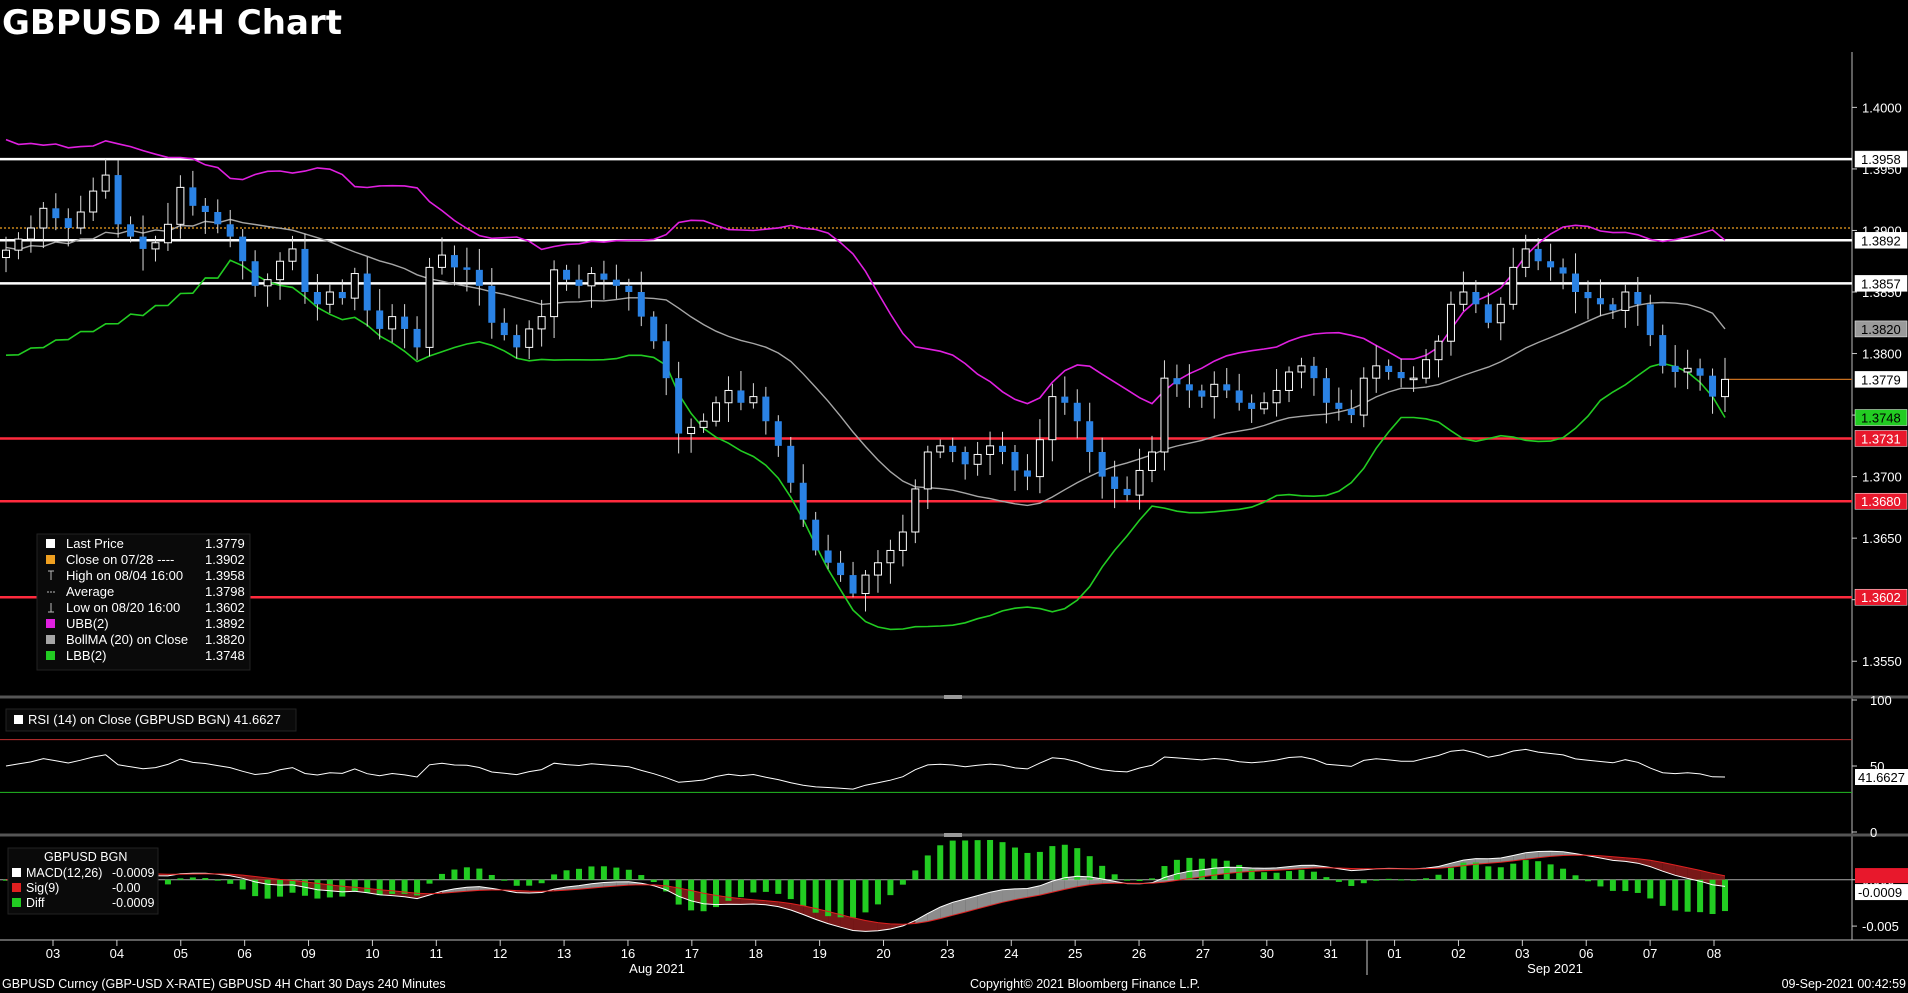 This screenshot has height=993, width=1908. I want to click on x-tick-label: 04, so click(117, 953).